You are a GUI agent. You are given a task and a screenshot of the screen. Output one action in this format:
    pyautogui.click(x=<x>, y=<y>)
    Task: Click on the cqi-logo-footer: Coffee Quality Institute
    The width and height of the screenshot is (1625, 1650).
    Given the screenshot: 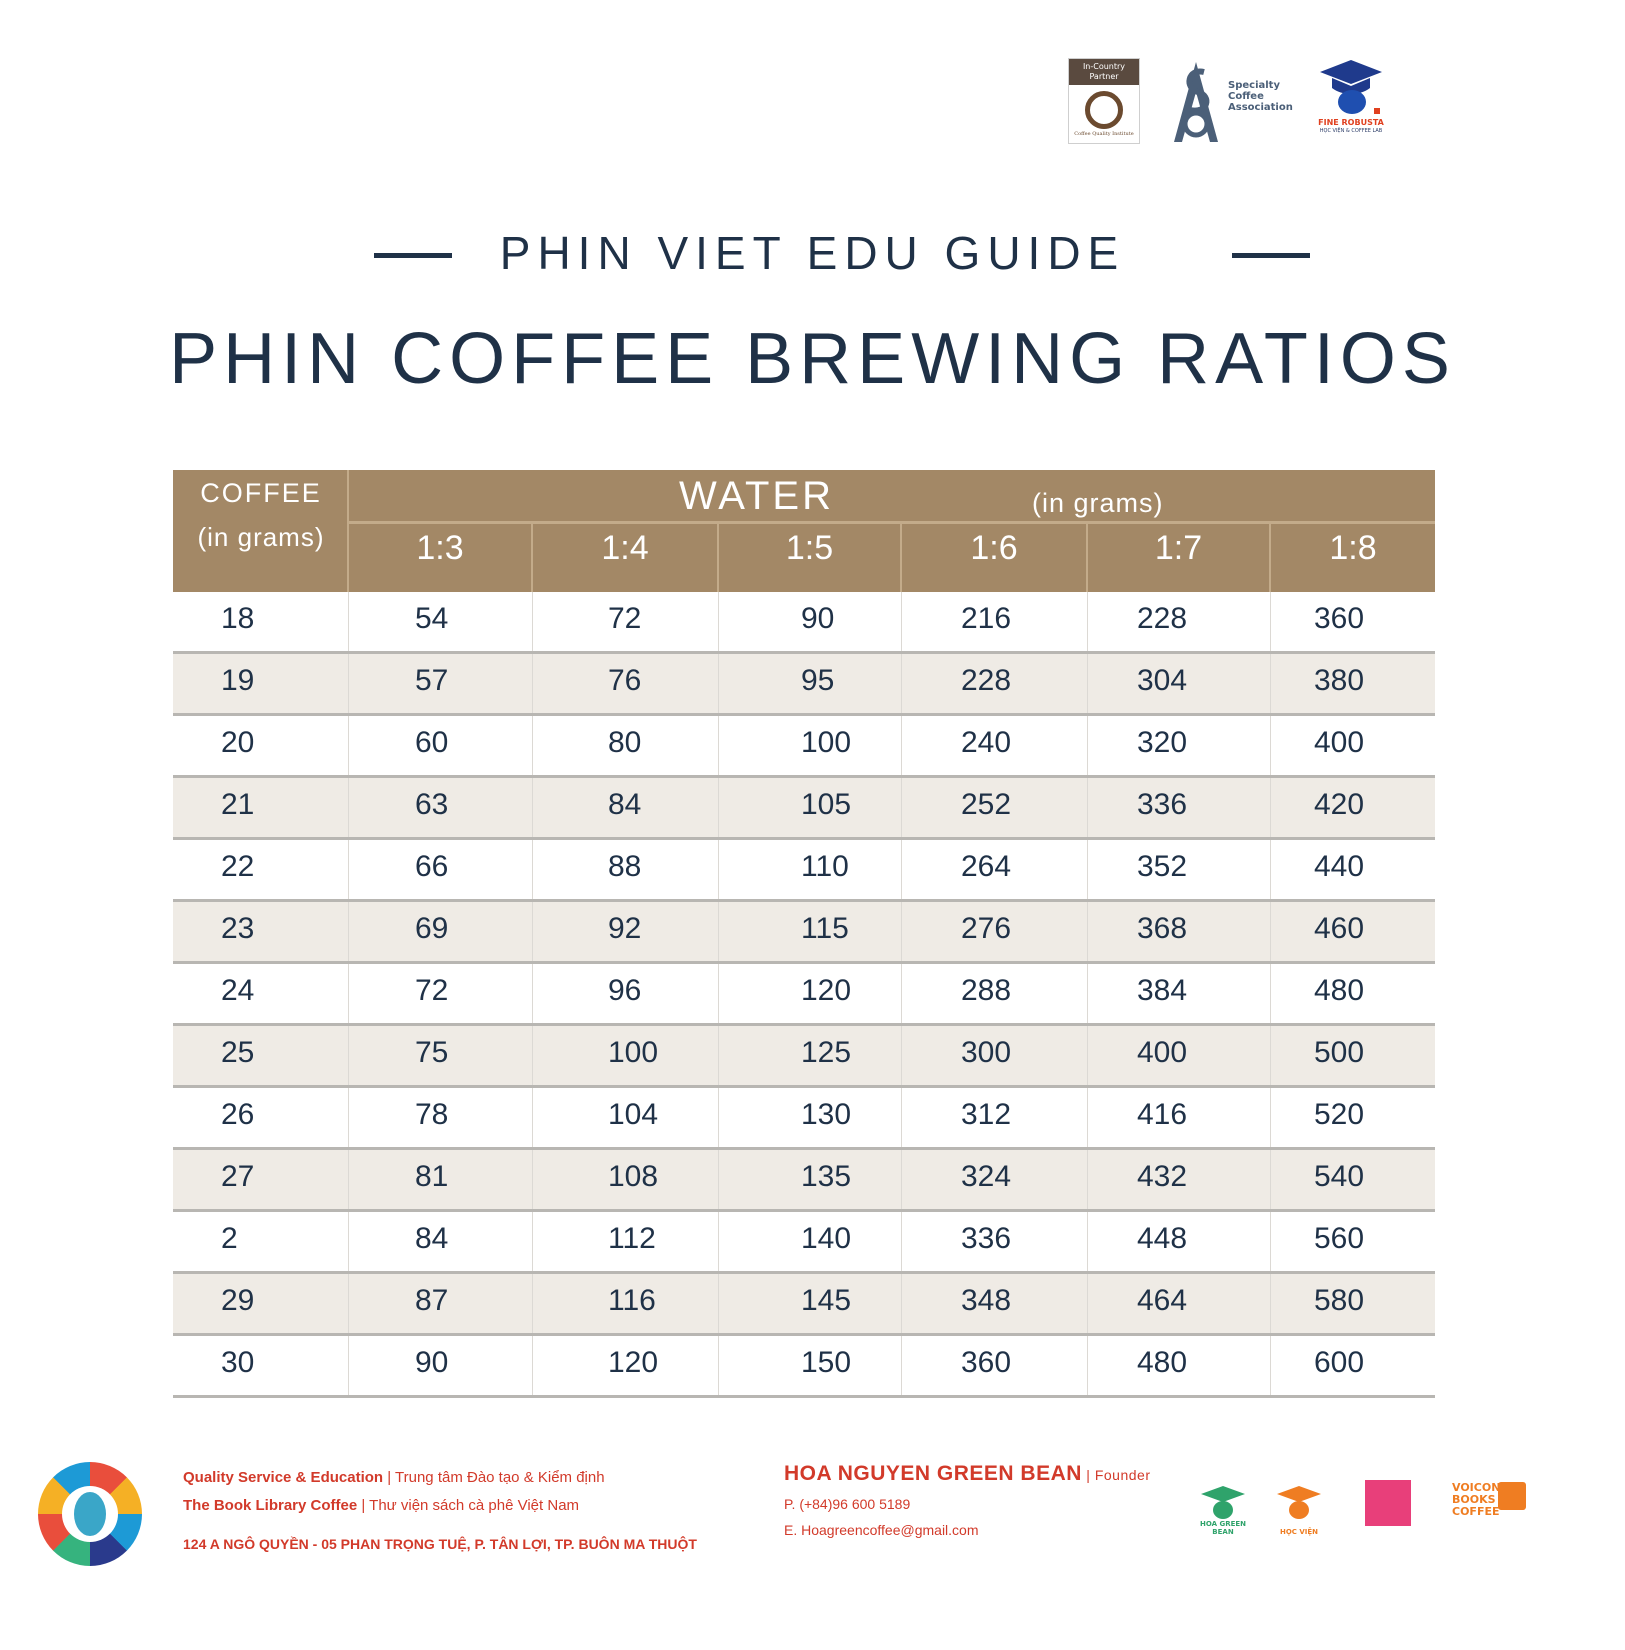 What is the action you would take?
    pyautogui.click(x=1104, y=134)
    